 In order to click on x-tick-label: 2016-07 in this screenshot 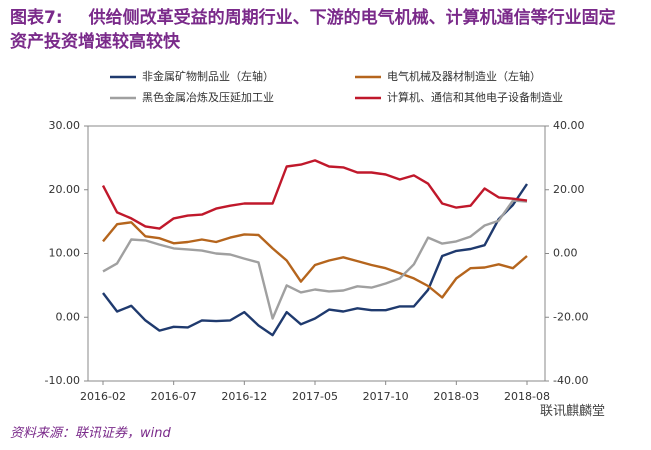, I will do `click(174, 396)`.